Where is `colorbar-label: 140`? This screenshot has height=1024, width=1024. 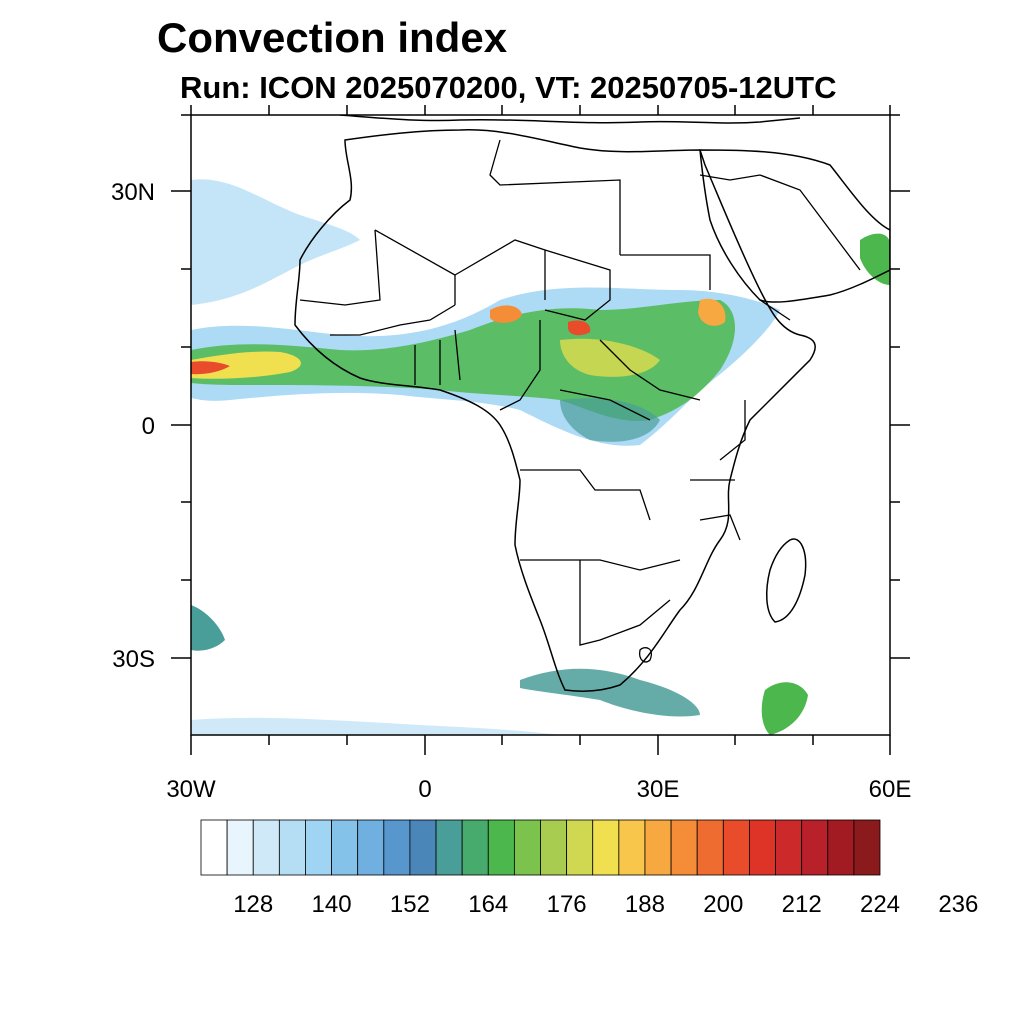 colorbar-label: 140 is located at coordinates (332, 904).